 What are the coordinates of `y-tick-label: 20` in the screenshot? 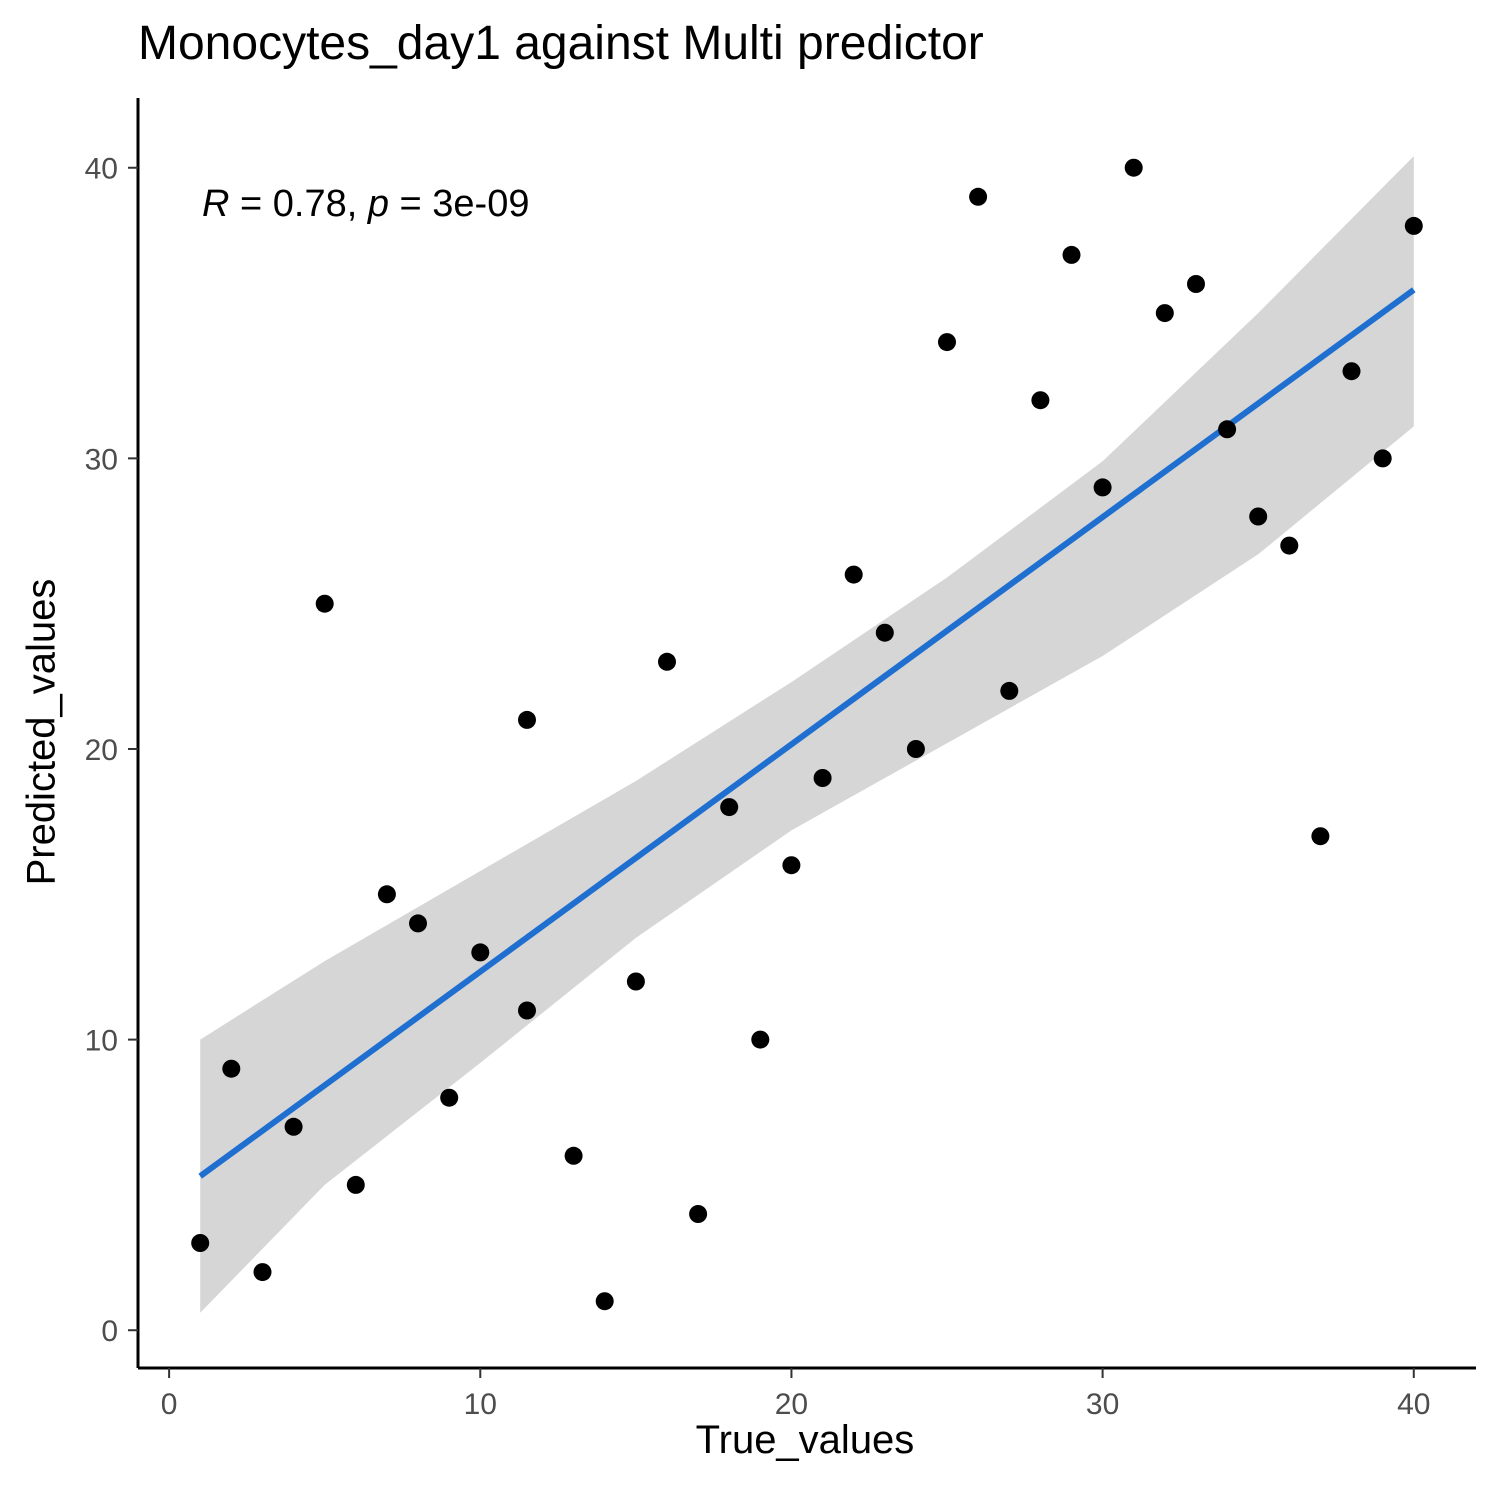 It's located at (101, 750).